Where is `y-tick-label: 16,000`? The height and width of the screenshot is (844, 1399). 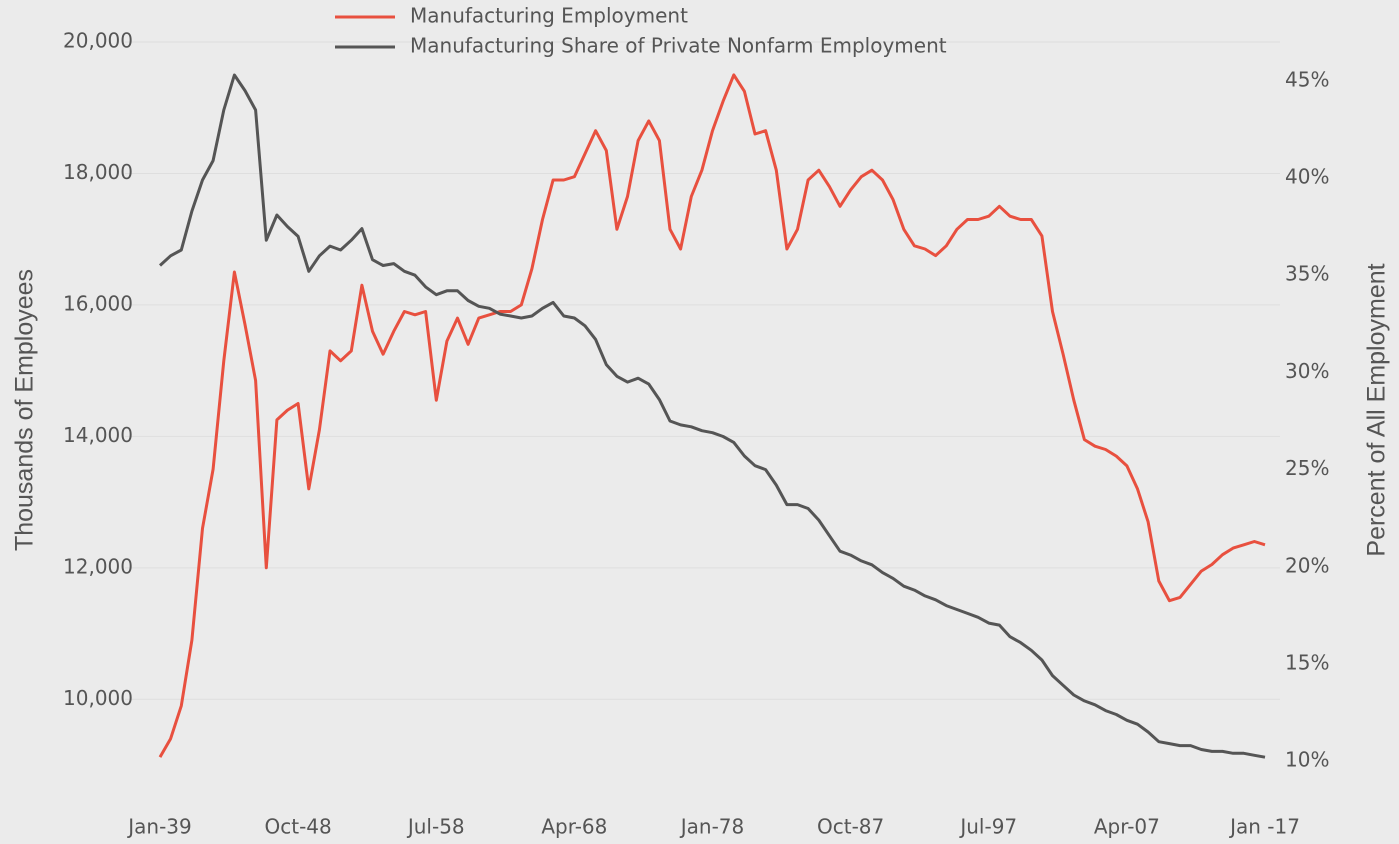 y-tick-label: 16,000 is located at coordinates (98, 303).